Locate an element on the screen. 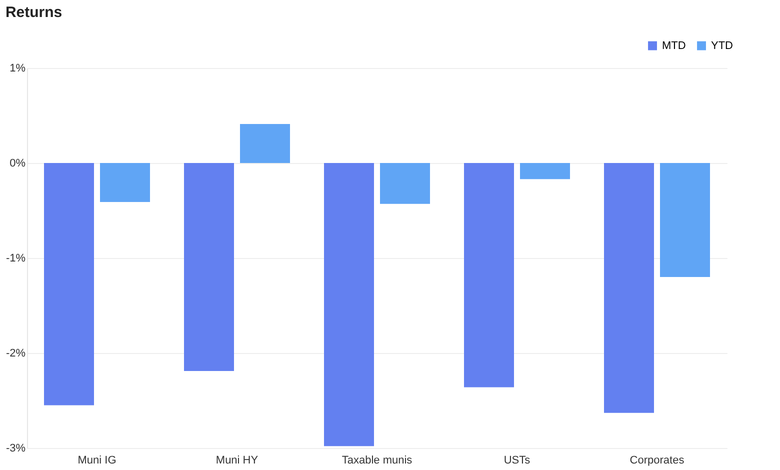  y-tick-label: -3% is located at coordinates (16, 448).